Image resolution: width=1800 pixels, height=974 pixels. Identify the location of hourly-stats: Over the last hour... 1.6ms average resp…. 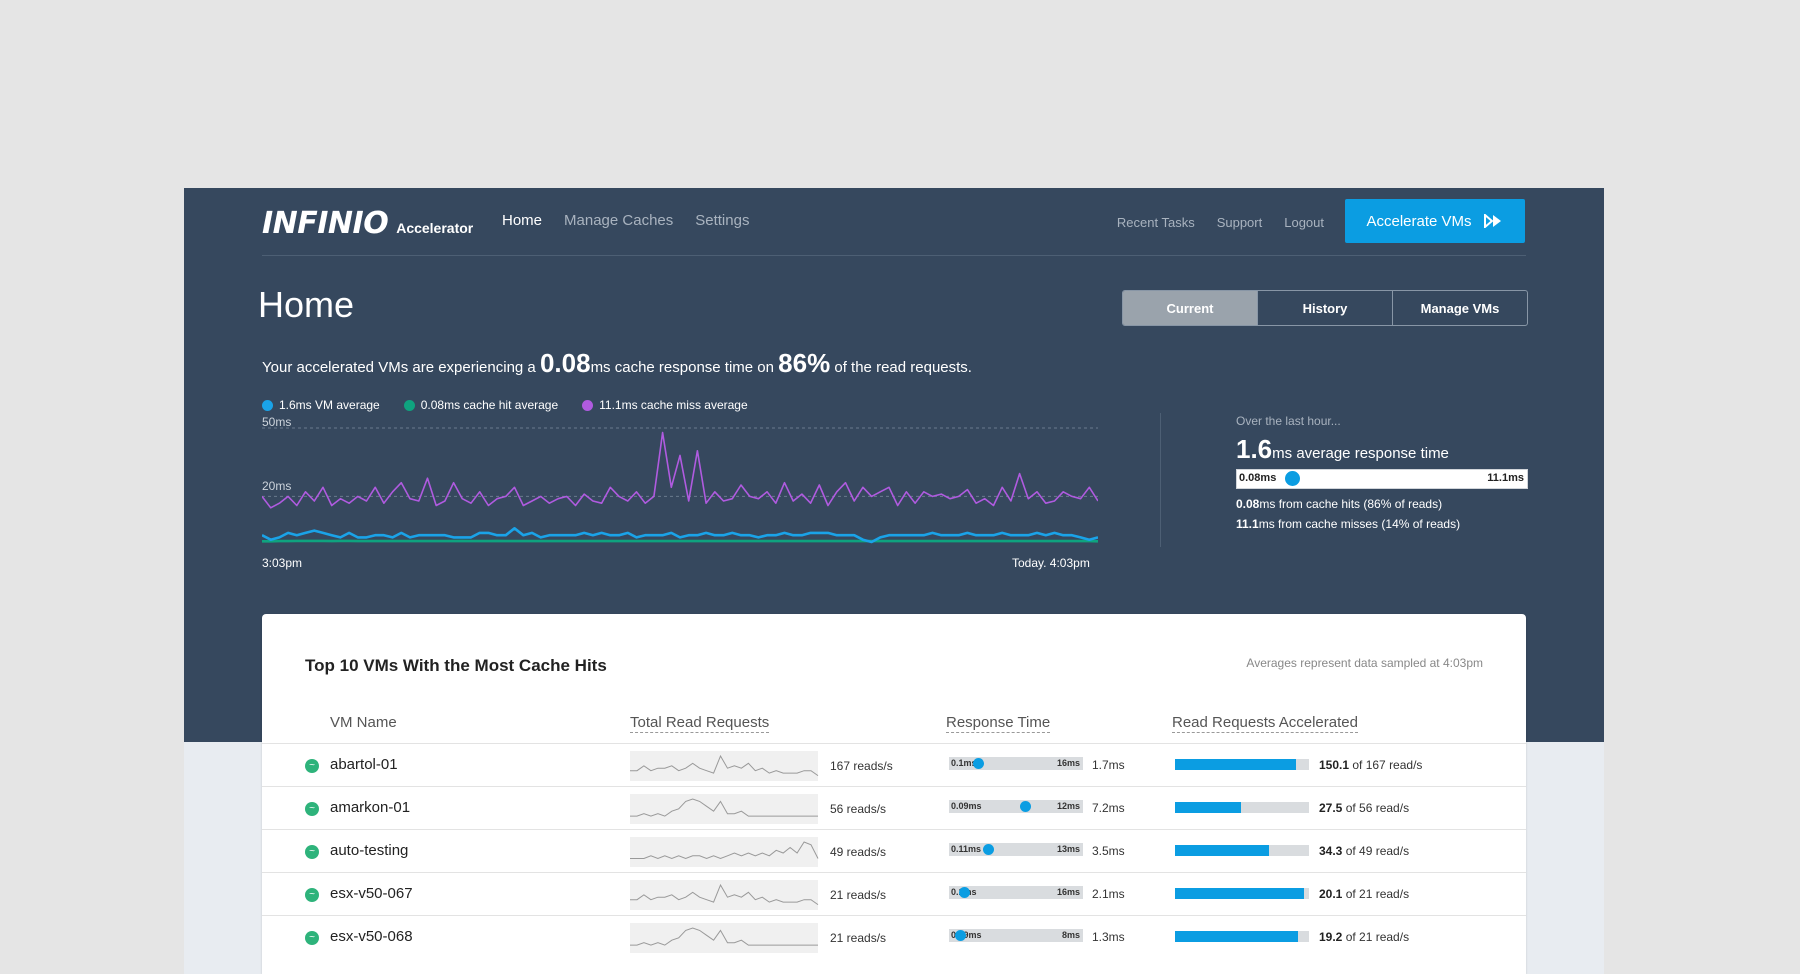
(1382, 472).